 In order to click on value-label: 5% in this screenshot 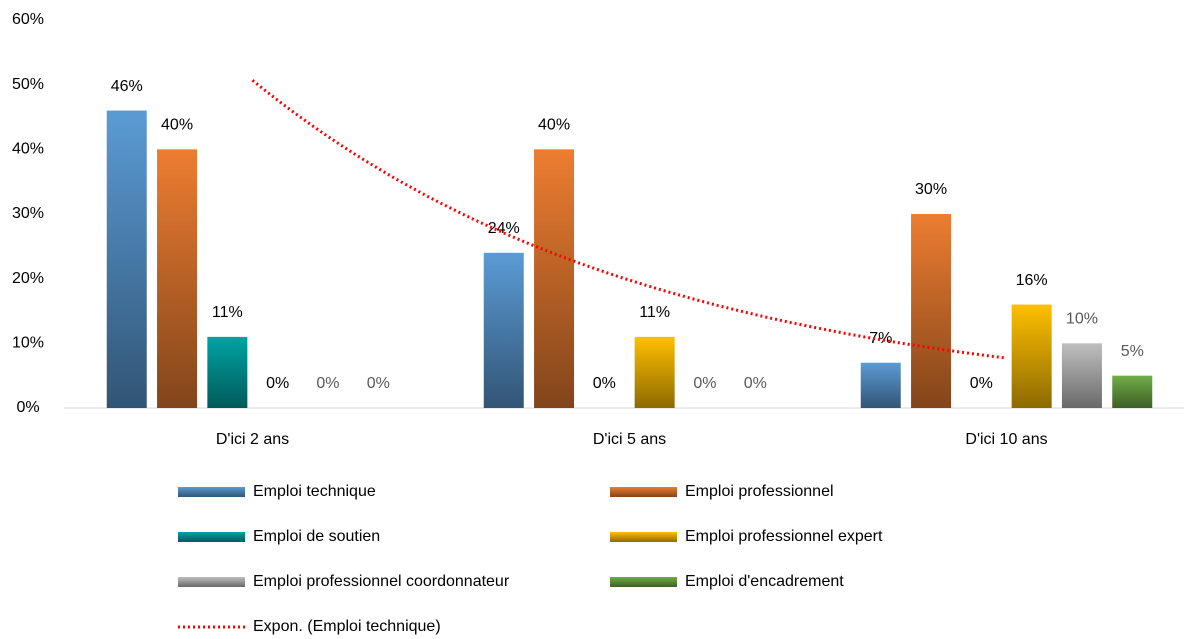, I will do `click(1132, 351)`.